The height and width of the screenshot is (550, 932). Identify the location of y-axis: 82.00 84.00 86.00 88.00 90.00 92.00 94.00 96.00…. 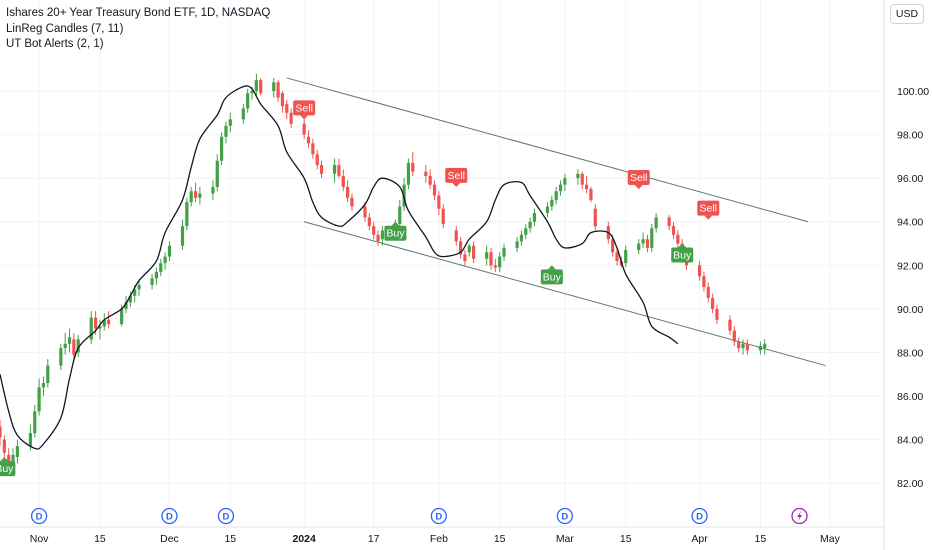
(906, 275).